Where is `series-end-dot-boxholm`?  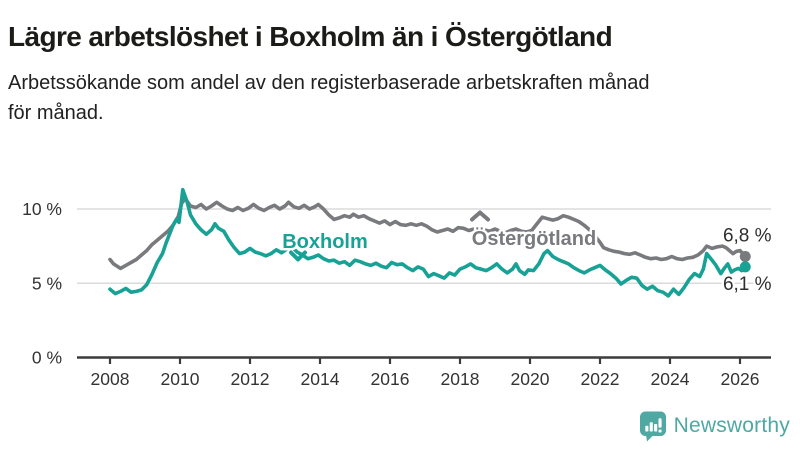 series-end-dot-boxholm is located at coordinates (745, 267).